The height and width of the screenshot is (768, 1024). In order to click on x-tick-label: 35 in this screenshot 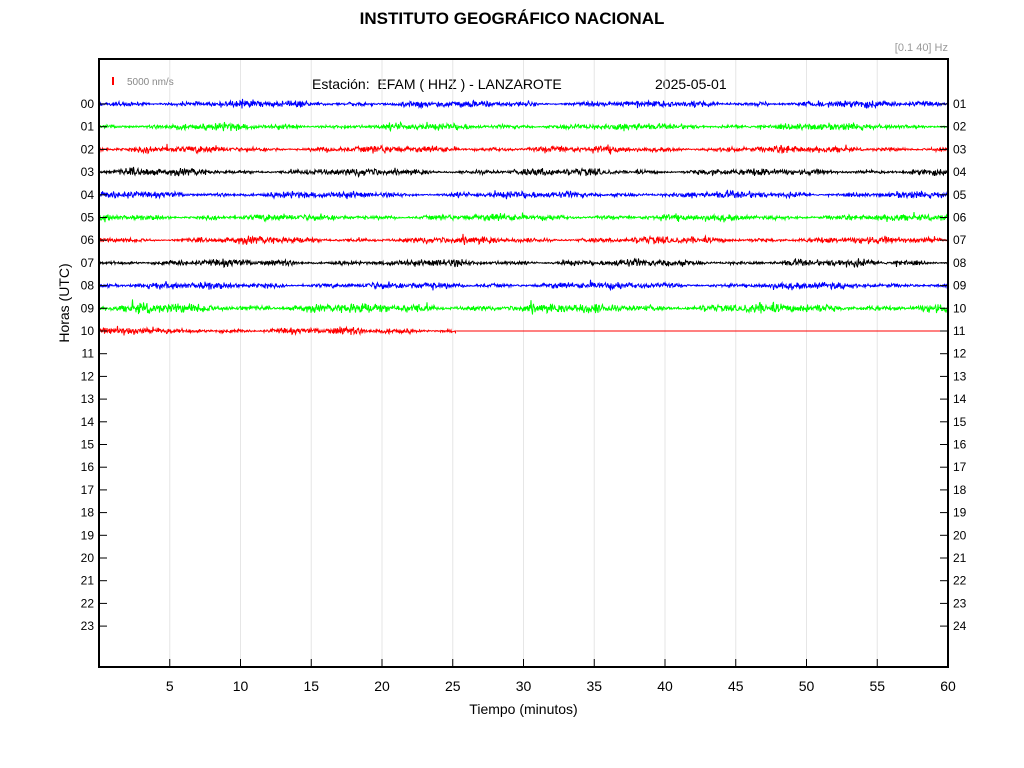, I will do `click(594, 686)`.